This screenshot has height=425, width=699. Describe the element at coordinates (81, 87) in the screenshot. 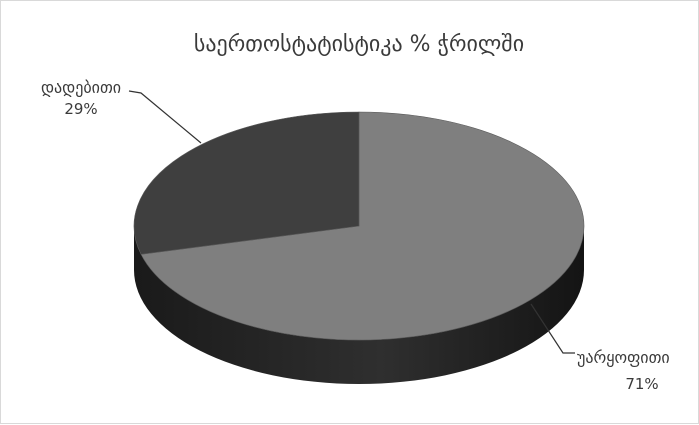

I see `slice-label-dadebiti: დადებითი` at that location.